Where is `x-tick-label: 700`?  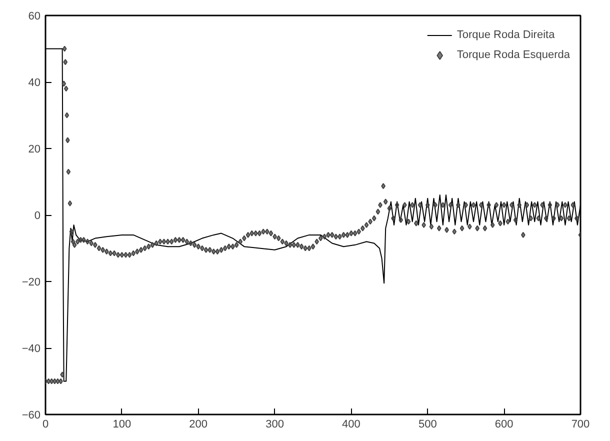 x-tick-label: 700 is located at coordinates (580, 424).